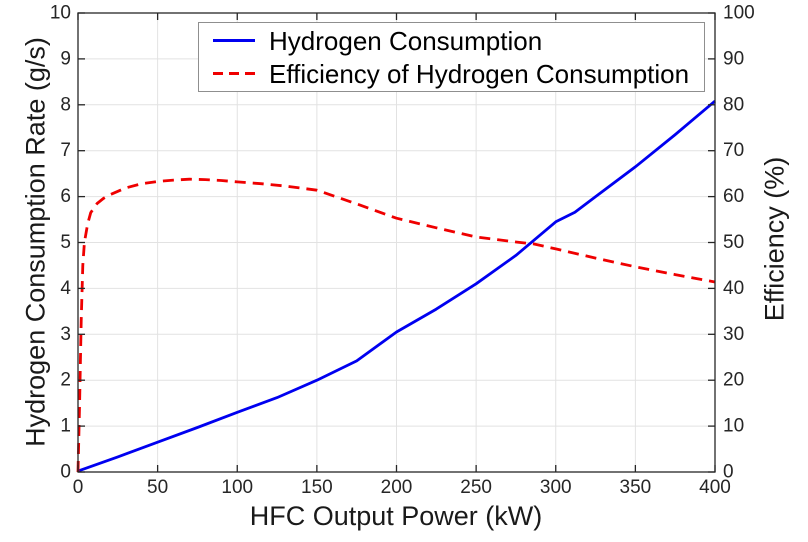  What do you see at coordinates (78, 487) in the screenshot?
I see `x-tick-label: 0` at bounding box center [78, 487].